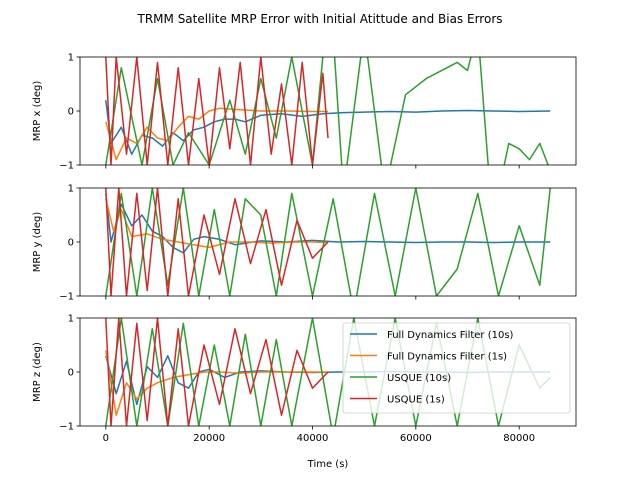  I want to click on legend-label: USQUE (1s), so click(416, 400).